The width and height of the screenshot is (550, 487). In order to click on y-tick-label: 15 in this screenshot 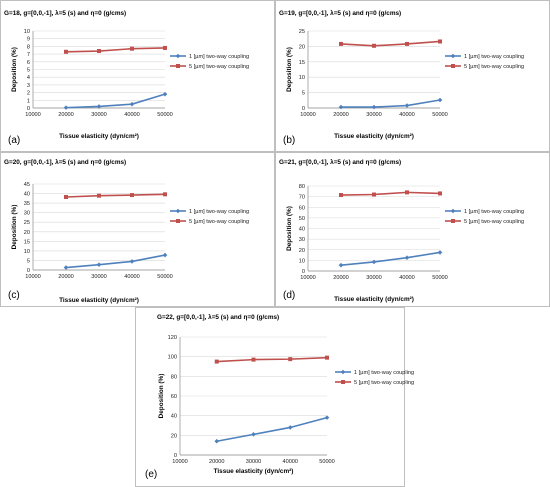, I will do `click(302, 63)`.